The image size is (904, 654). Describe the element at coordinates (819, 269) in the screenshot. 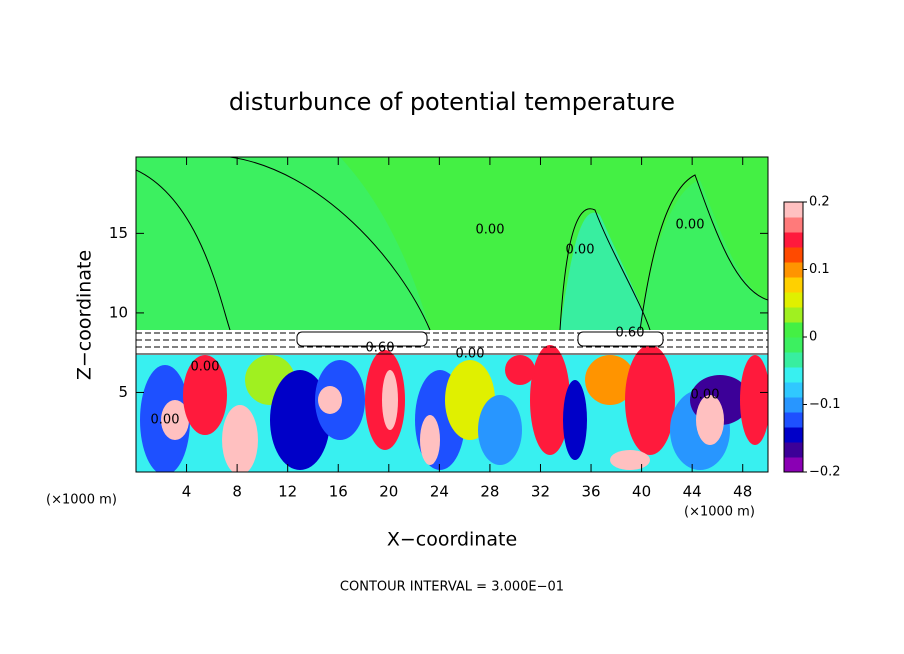

I see `colorbar-tick-label: 0.1` at that location.